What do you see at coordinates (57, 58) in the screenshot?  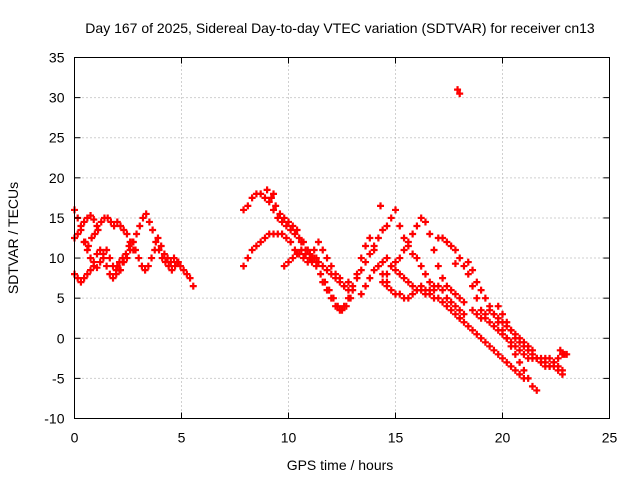 I see `y-tick-label: 35` at bounding box center [57, 58].